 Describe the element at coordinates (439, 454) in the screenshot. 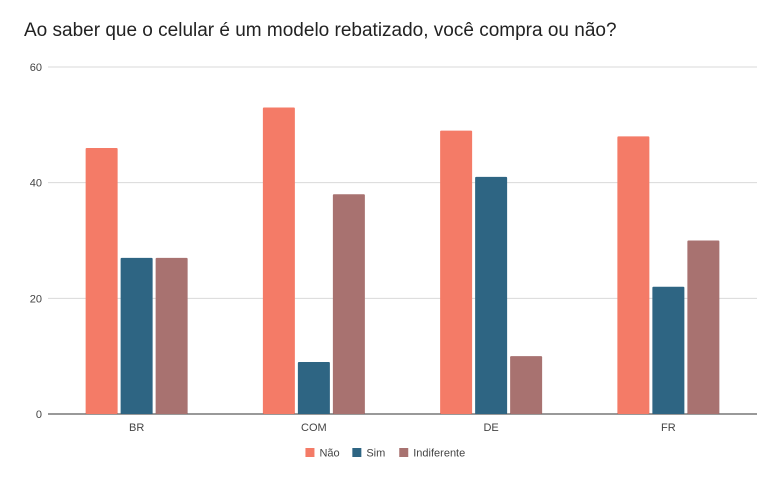

I see `legend-label: Indiferente` at that location.